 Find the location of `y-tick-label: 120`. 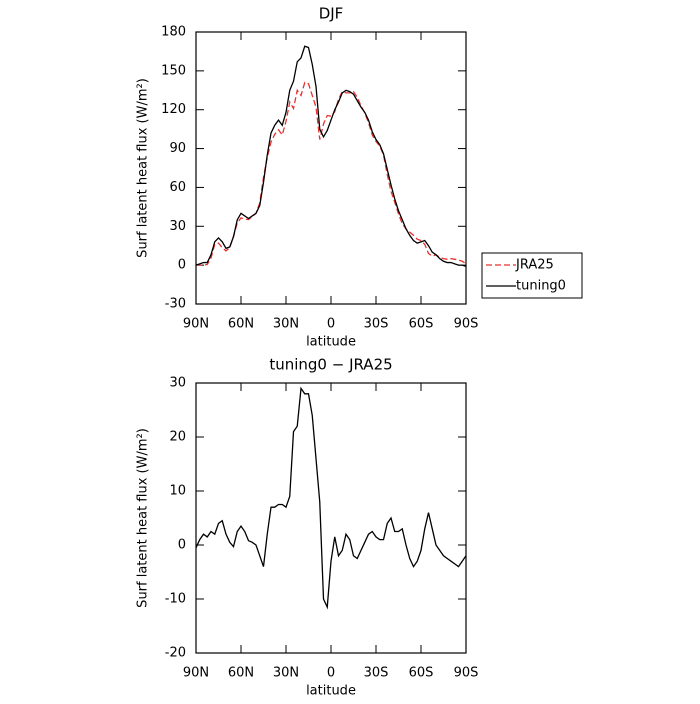

y-tick-label: 120 is located at coordinates (173, 109).